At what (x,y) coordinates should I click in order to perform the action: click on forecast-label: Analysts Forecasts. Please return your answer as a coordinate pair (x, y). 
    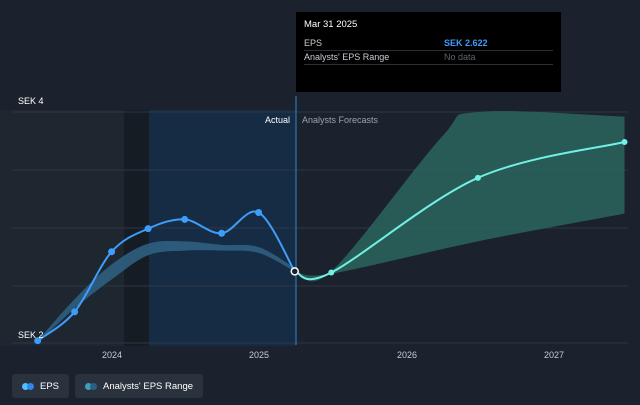
    Looking at the image, I should click on (340, 120).